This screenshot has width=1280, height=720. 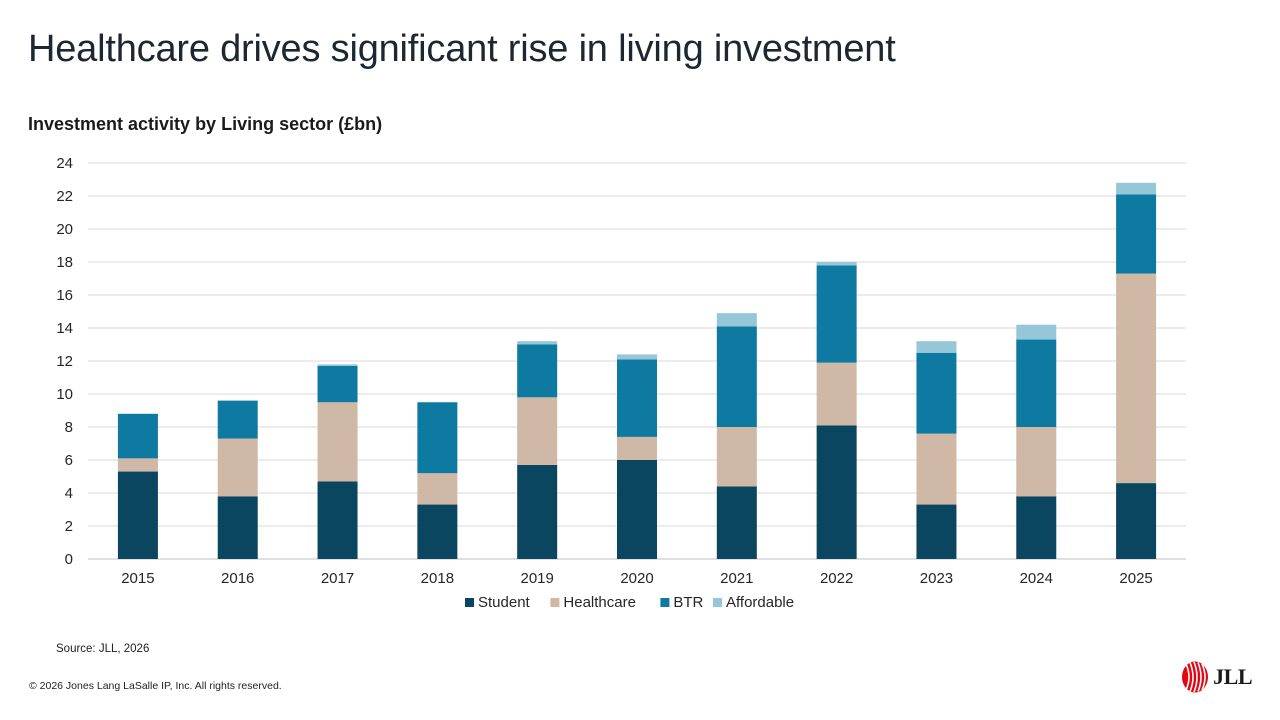 I want to click on y-tick-label: 16, so click(x=64, y=295).